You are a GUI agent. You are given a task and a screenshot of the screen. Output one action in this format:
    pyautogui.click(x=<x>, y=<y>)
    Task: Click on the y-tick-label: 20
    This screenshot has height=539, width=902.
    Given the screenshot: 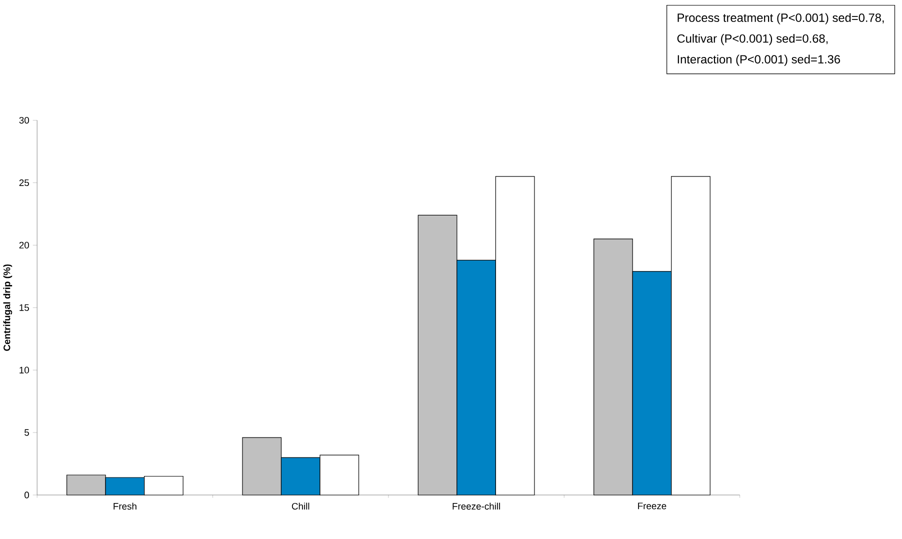 What is the action you would take?
    pyautogui.click(x=24, y=245)
    